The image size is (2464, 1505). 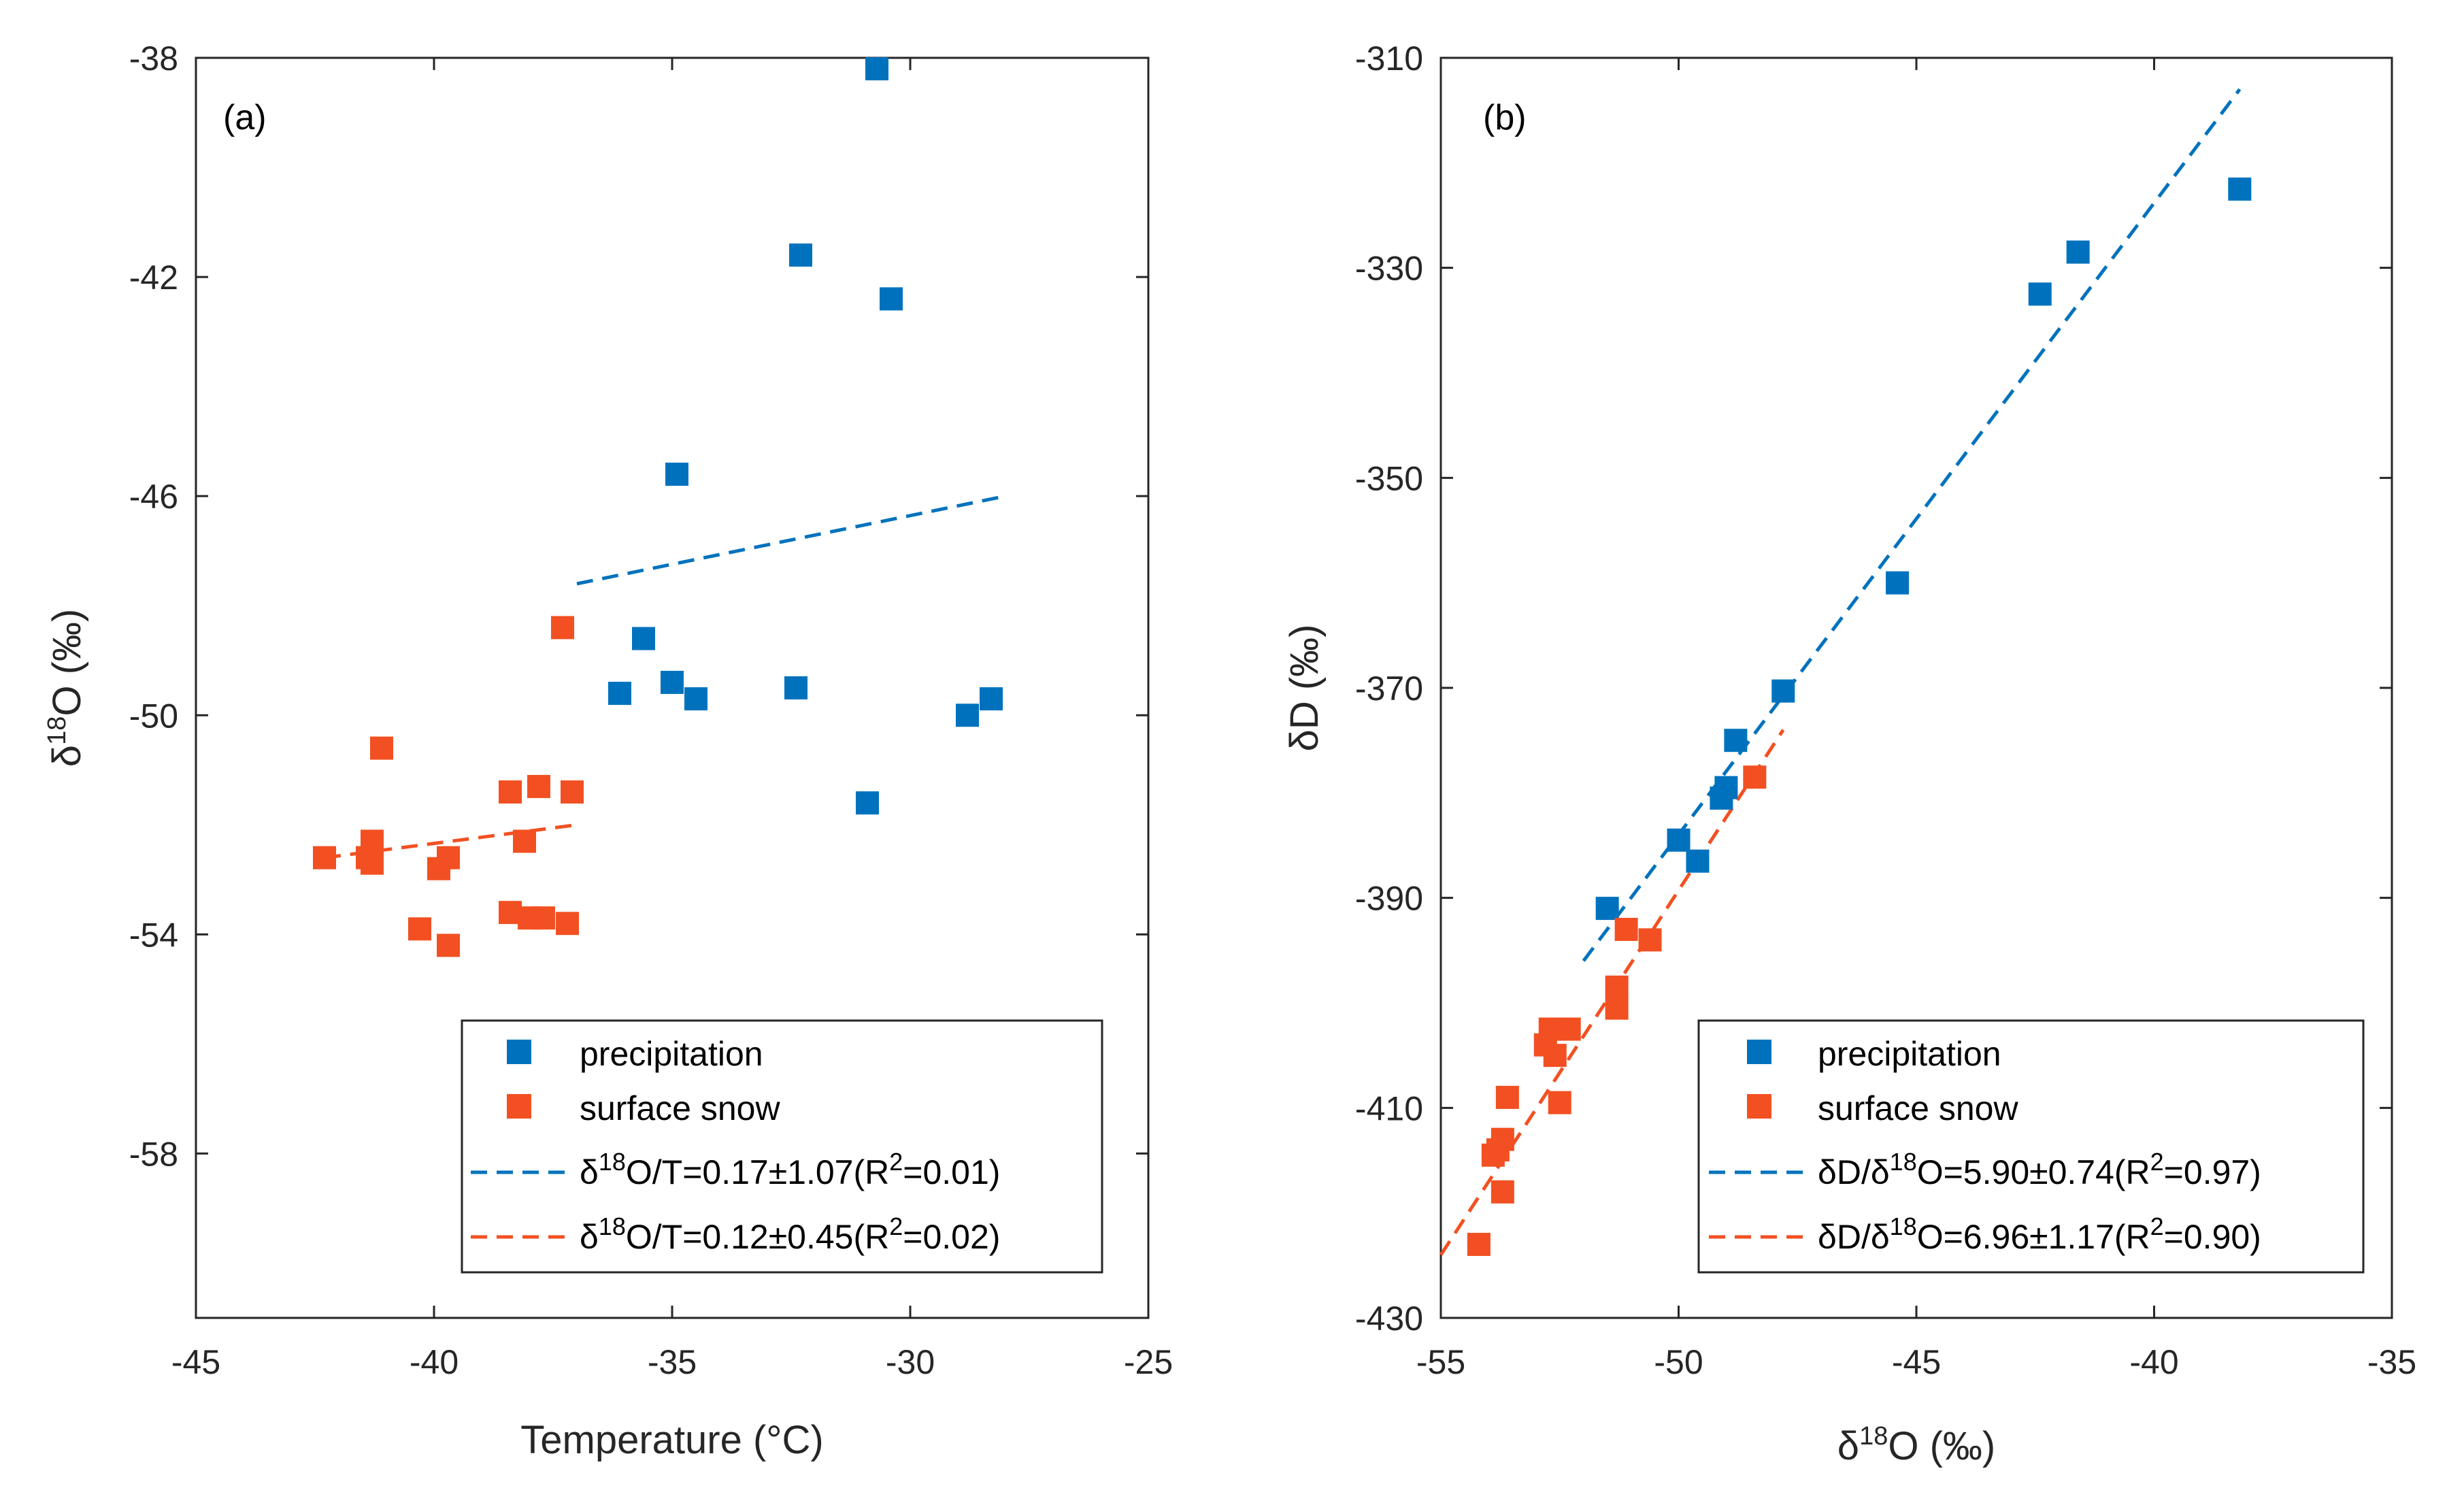 What do you see at coordinates (1389, 688) in the screenshot?
I see `y-tick-label-b: -370` at bounding box center [1389, 688].